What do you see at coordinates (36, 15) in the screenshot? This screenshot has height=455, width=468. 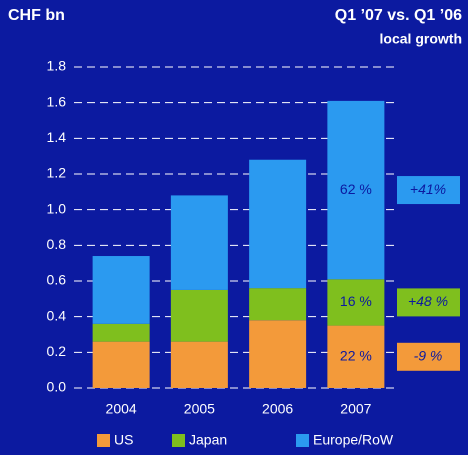 I see `chart-title: CHF bn` at bounding box center [36, 15].